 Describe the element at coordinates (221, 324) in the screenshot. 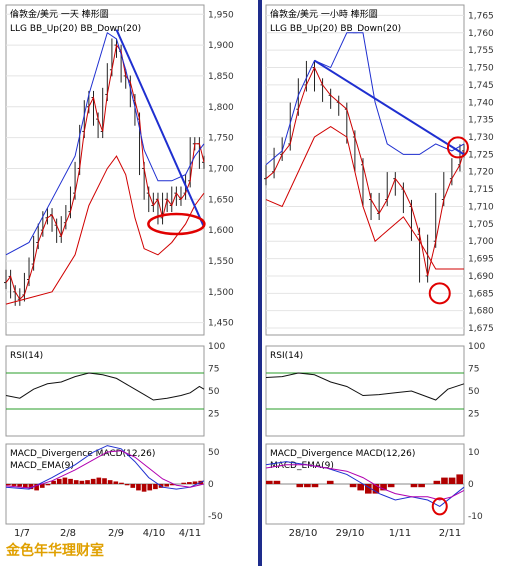

I see `y-tick-label: 1,450` at that location.